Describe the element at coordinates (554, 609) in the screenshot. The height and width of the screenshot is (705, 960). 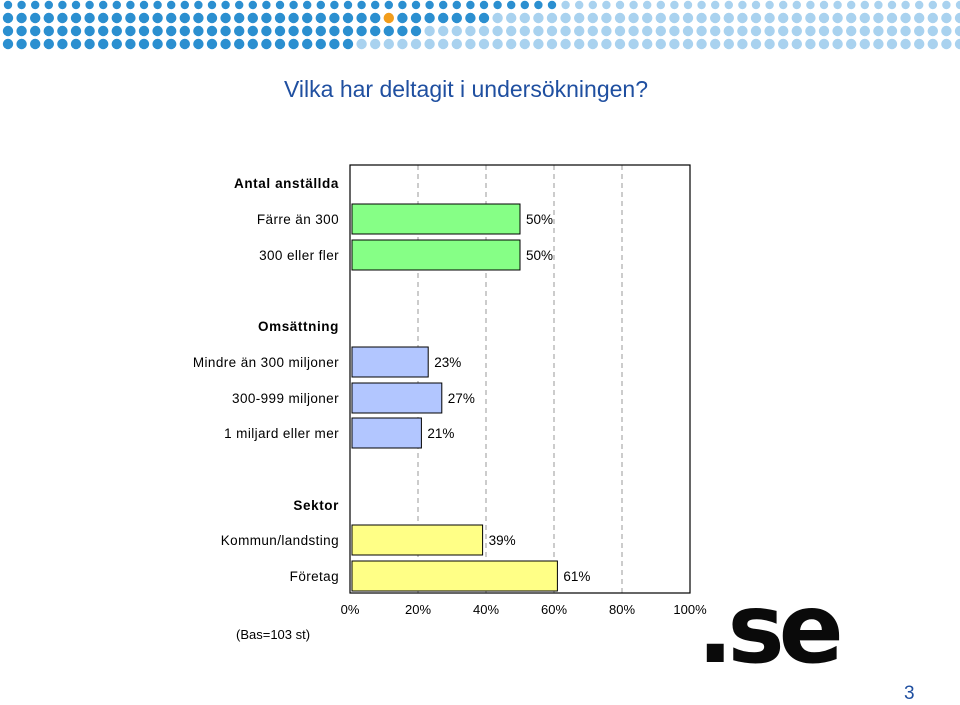
I see `x-tick-label: 60%` at that location.